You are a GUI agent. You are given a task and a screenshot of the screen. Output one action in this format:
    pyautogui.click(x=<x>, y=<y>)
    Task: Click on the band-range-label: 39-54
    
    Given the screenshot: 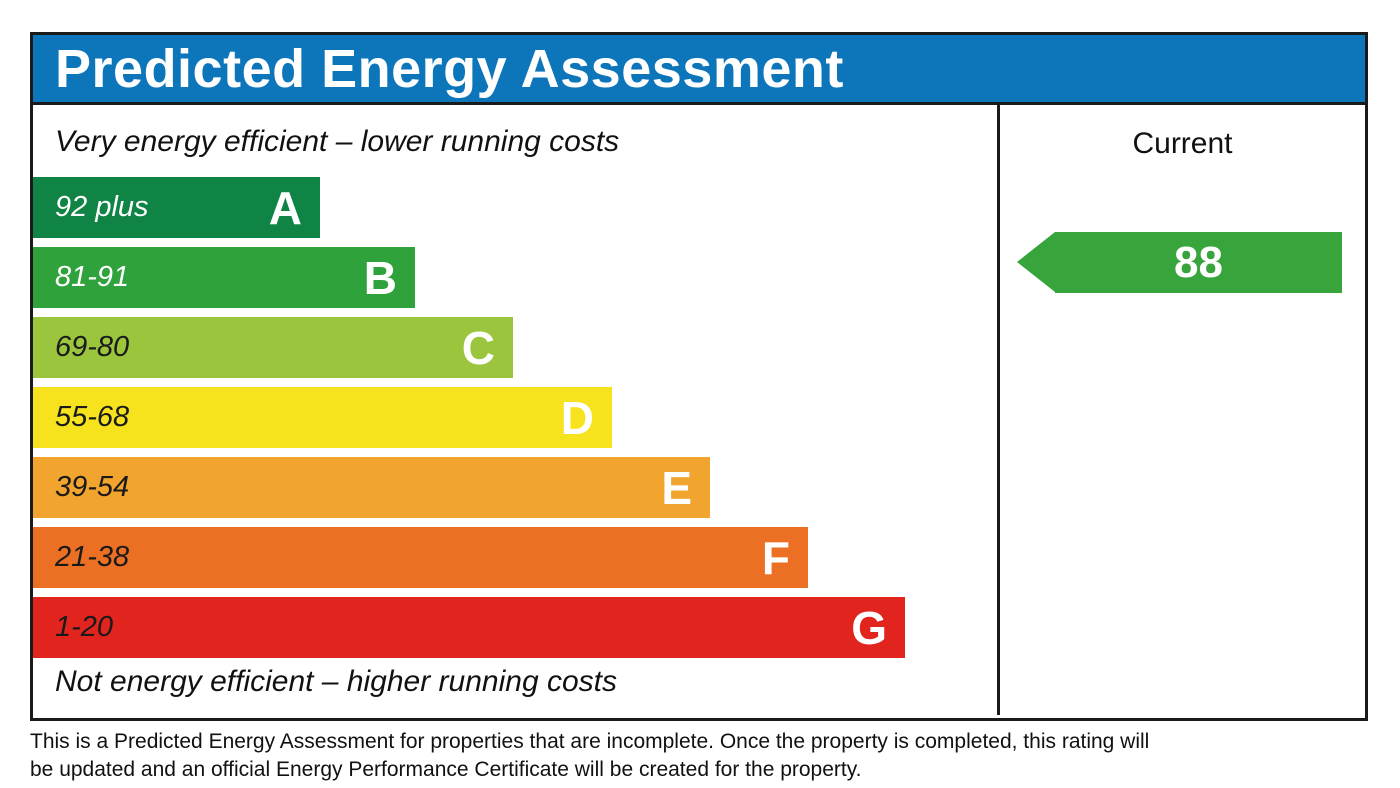 What is the action you would take?
    pyautogui.click(x=92, y=487)
    